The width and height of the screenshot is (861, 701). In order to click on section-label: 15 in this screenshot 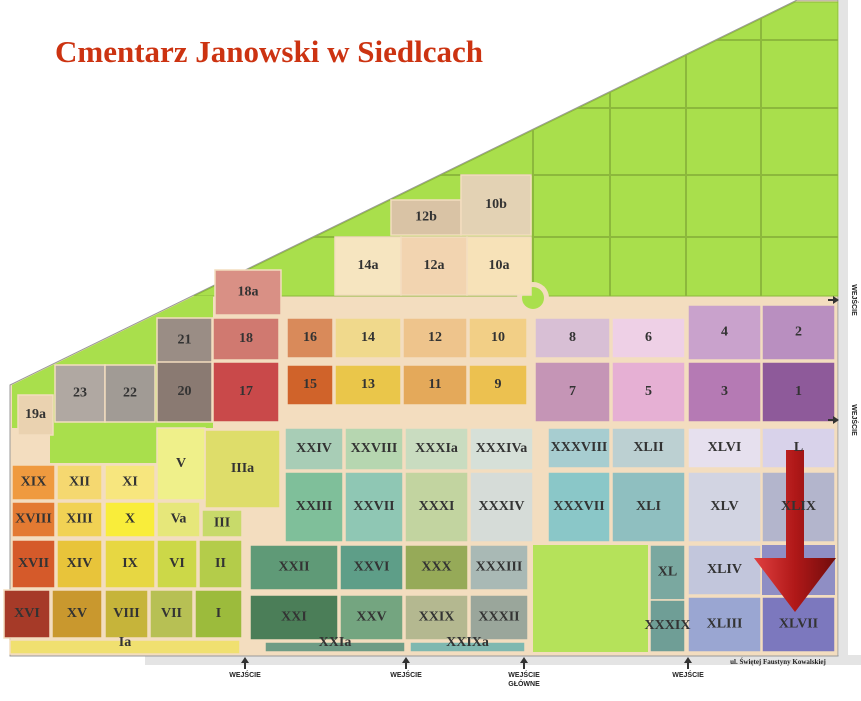, I will do `click(310, 384)`.